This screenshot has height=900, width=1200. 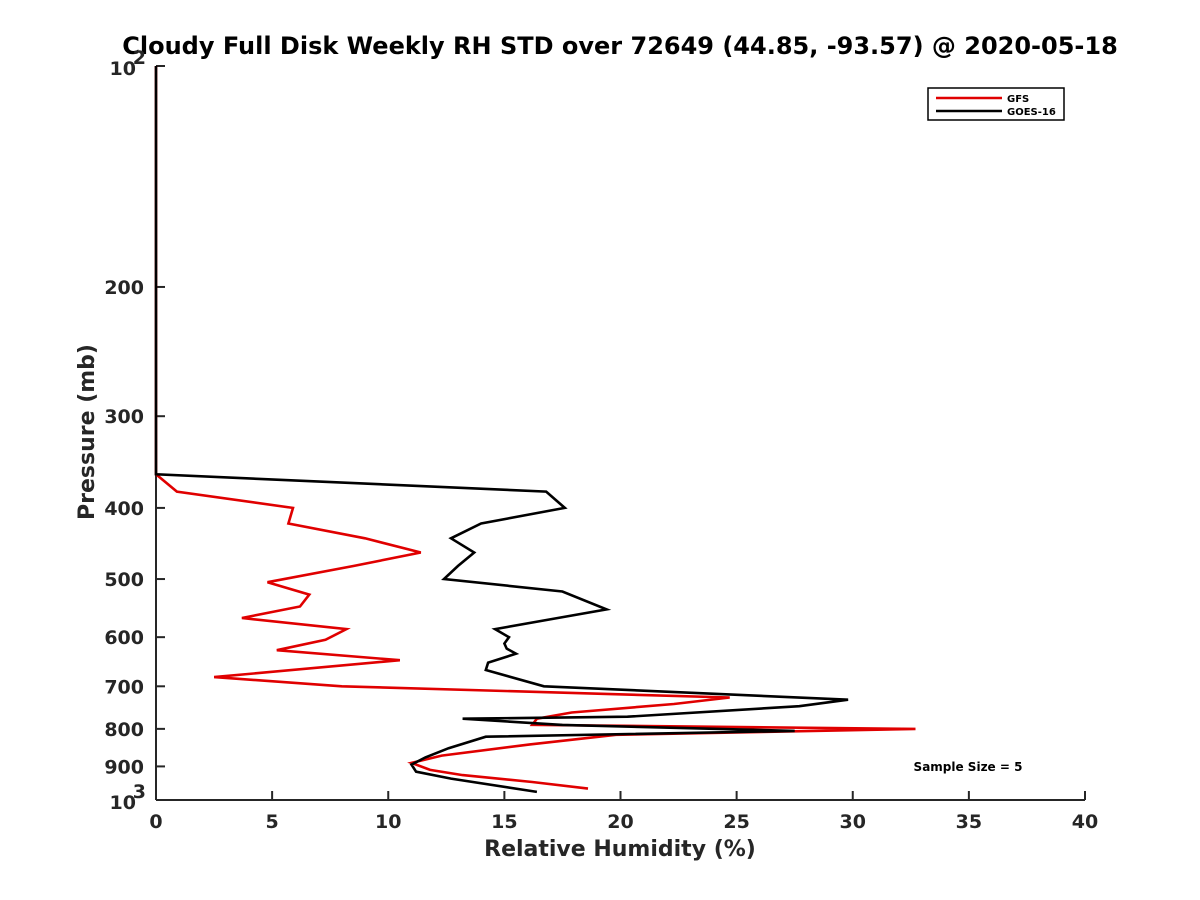 I want to click on x-tick-label: 35, so click(x=969, y=822).